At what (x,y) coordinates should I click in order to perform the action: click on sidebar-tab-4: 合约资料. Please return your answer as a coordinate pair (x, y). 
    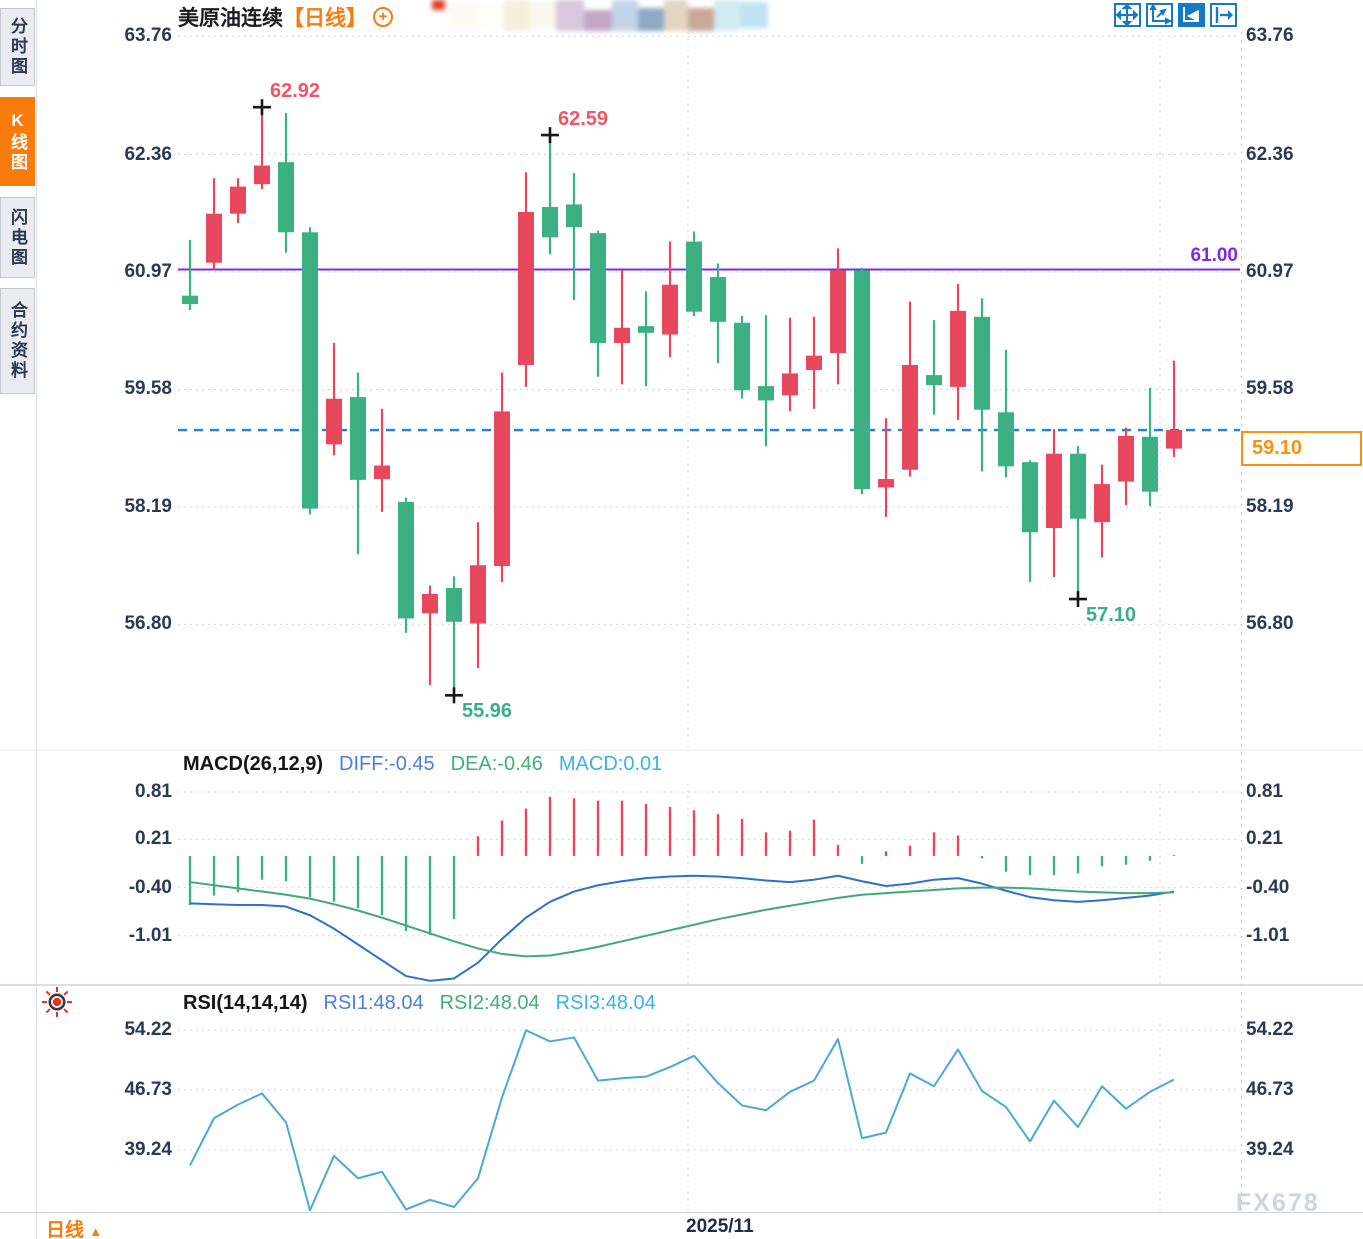
    Looking at the image, I should click on (17, 341).